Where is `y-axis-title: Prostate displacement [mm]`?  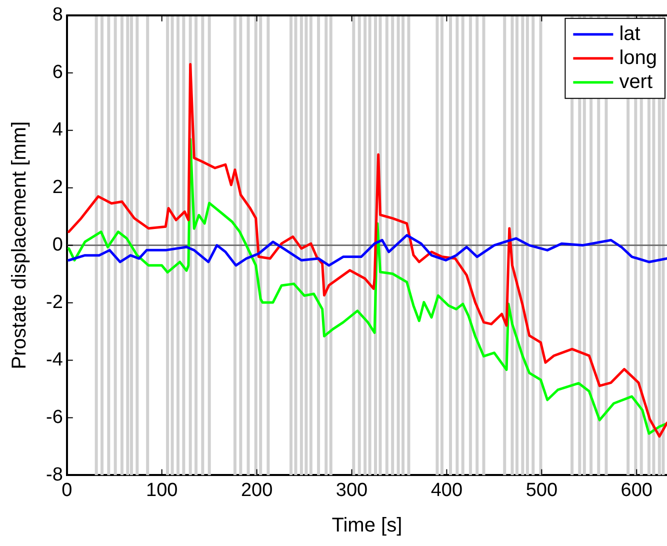 y-axis-title: Prostate displacement [mm] is located at coordinates (19, 245).